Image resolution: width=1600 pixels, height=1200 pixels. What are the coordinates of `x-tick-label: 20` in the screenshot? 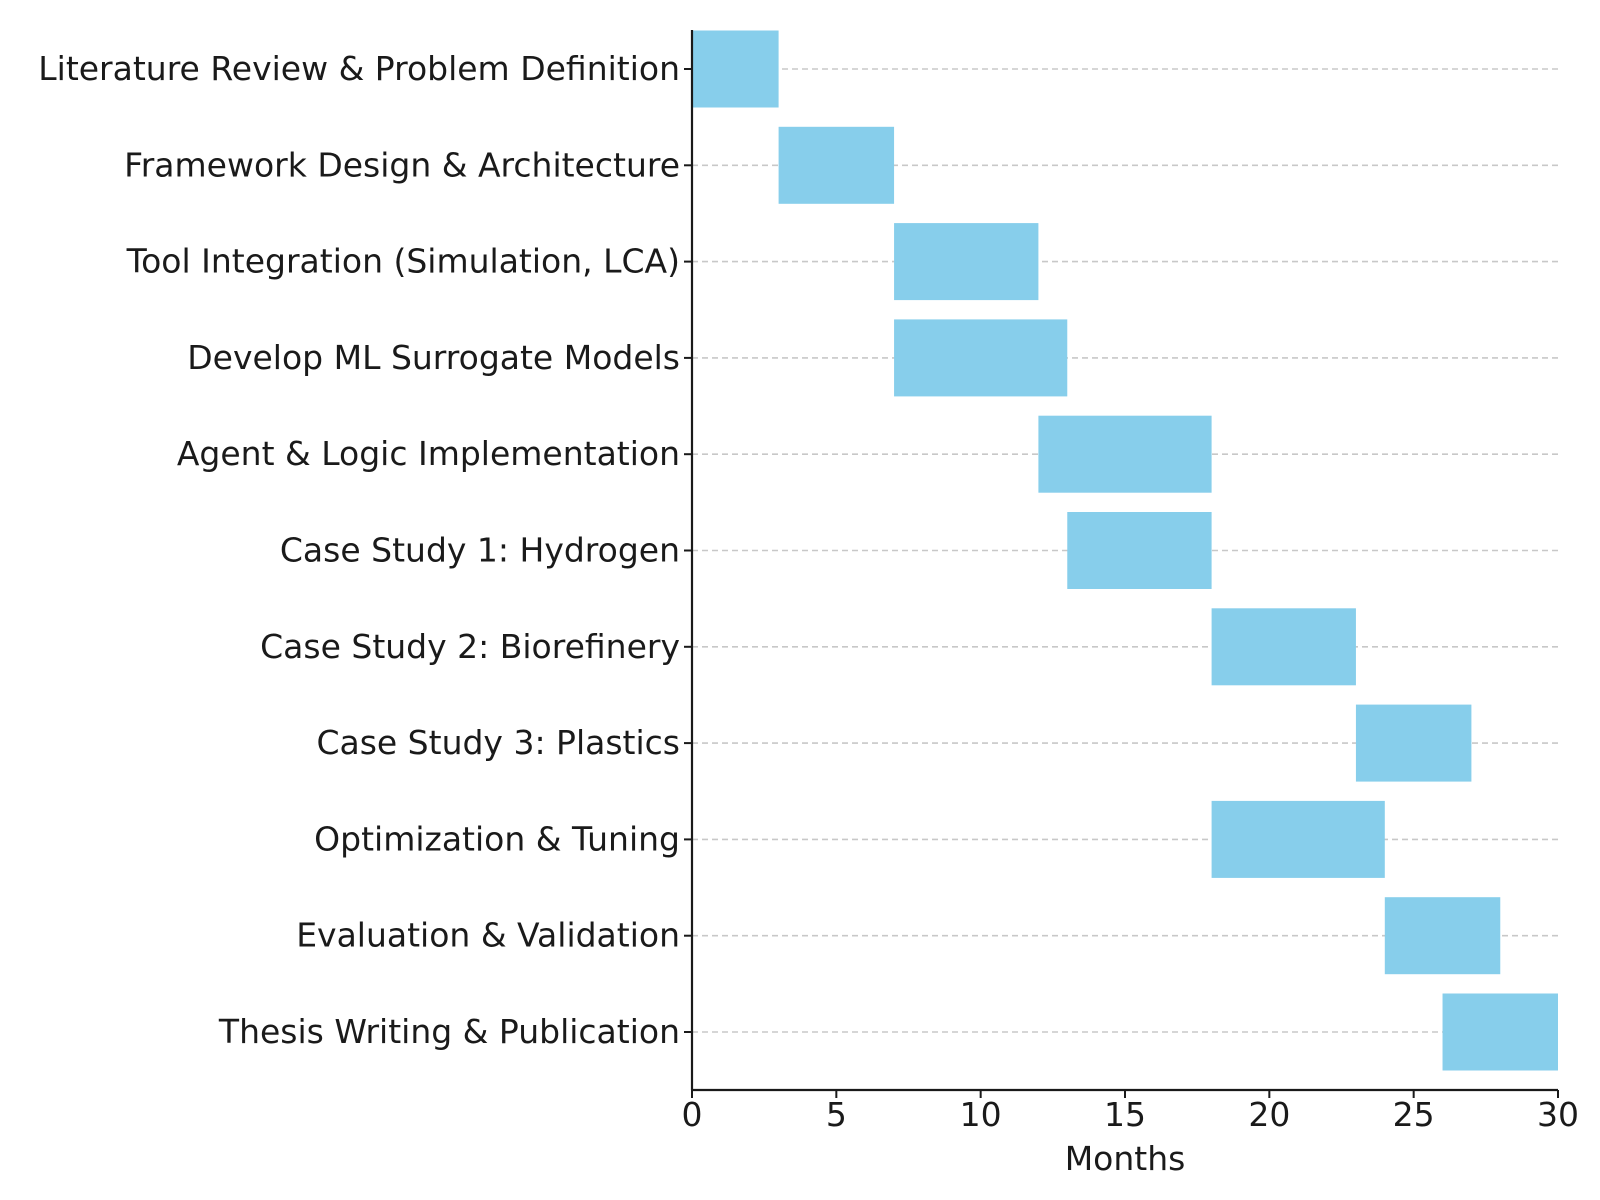 It's located at (1269, 1114).